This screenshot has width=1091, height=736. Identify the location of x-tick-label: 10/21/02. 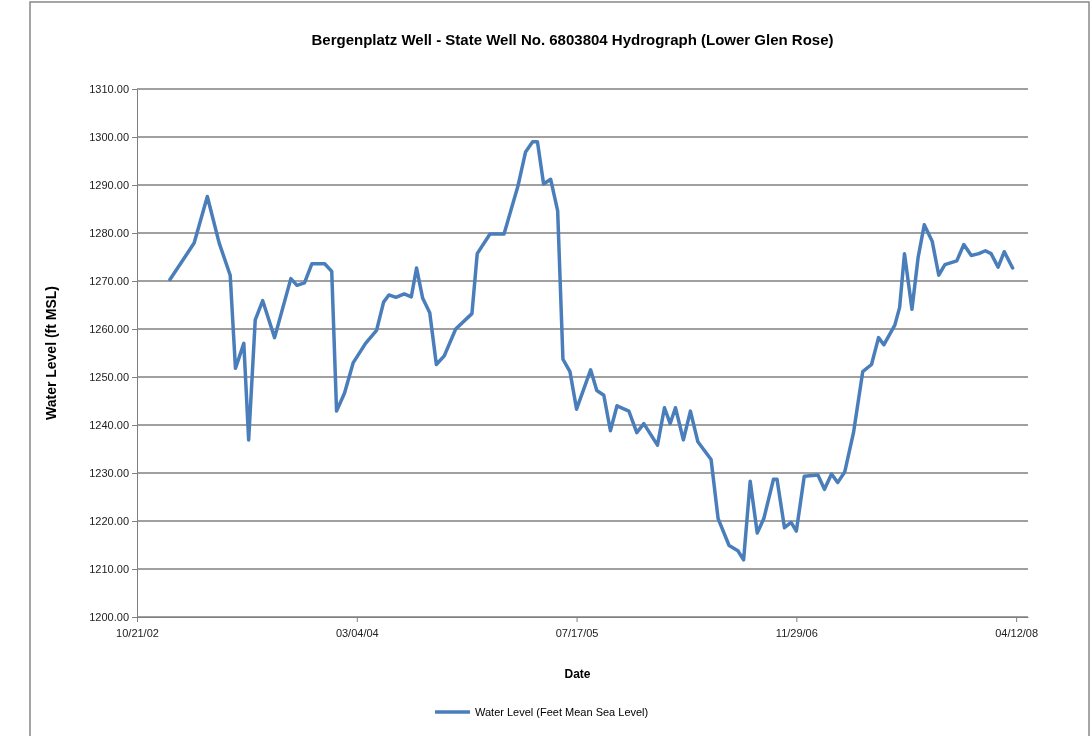
(137, 633).